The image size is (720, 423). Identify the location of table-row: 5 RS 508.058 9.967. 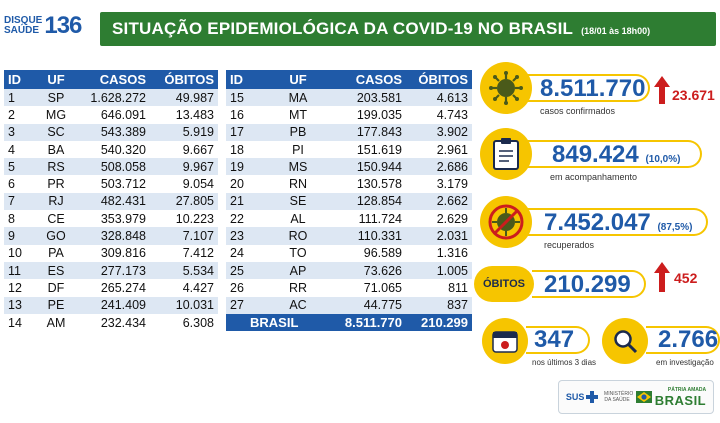
(111, 167).